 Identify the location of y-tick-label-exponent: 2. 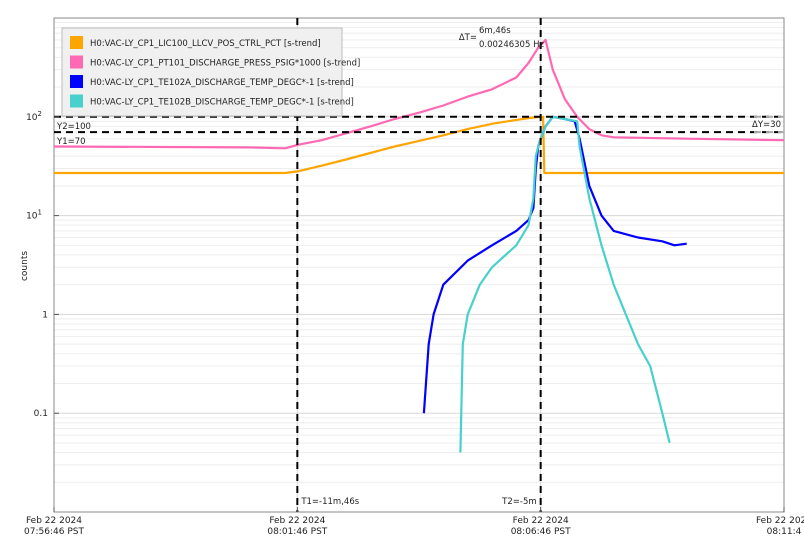
(40, 114).